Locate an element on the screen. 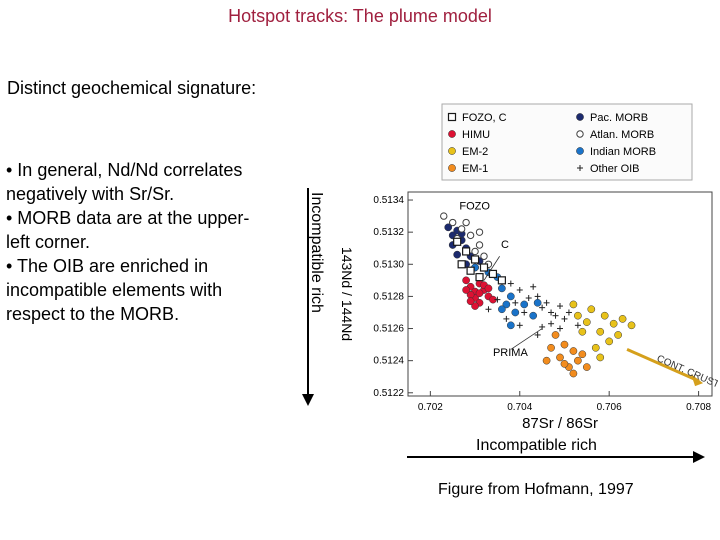 This screenshot has width=720, height=540. chart-annotation: C is located at coordinates (505, 245).